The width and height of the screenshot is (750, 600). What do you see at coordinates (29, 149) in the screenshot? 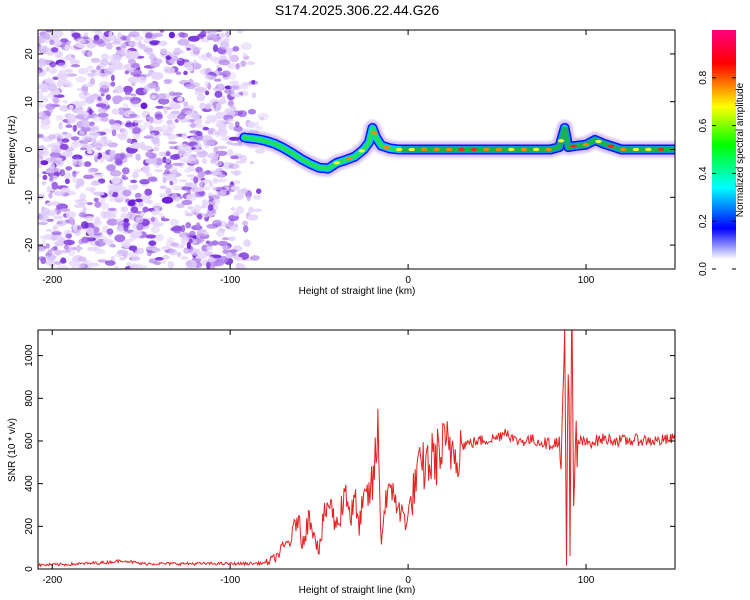
I see `spectrogram-ytick-label: 0` at bounding box center [29, 149].